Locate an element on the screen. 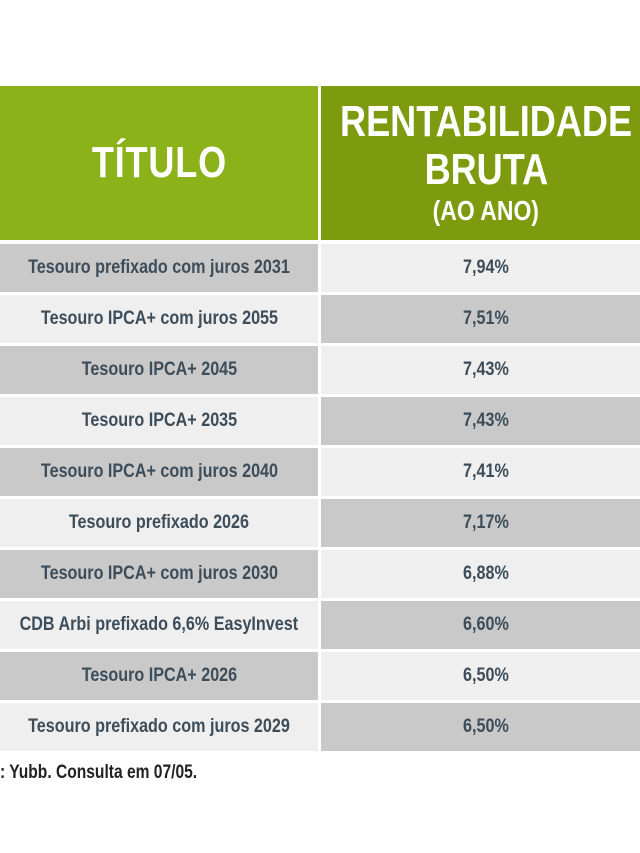  header-rentabilidade: RENTABILIDADE BRUTA (AO ANO) is located at coordinates (480, 163).